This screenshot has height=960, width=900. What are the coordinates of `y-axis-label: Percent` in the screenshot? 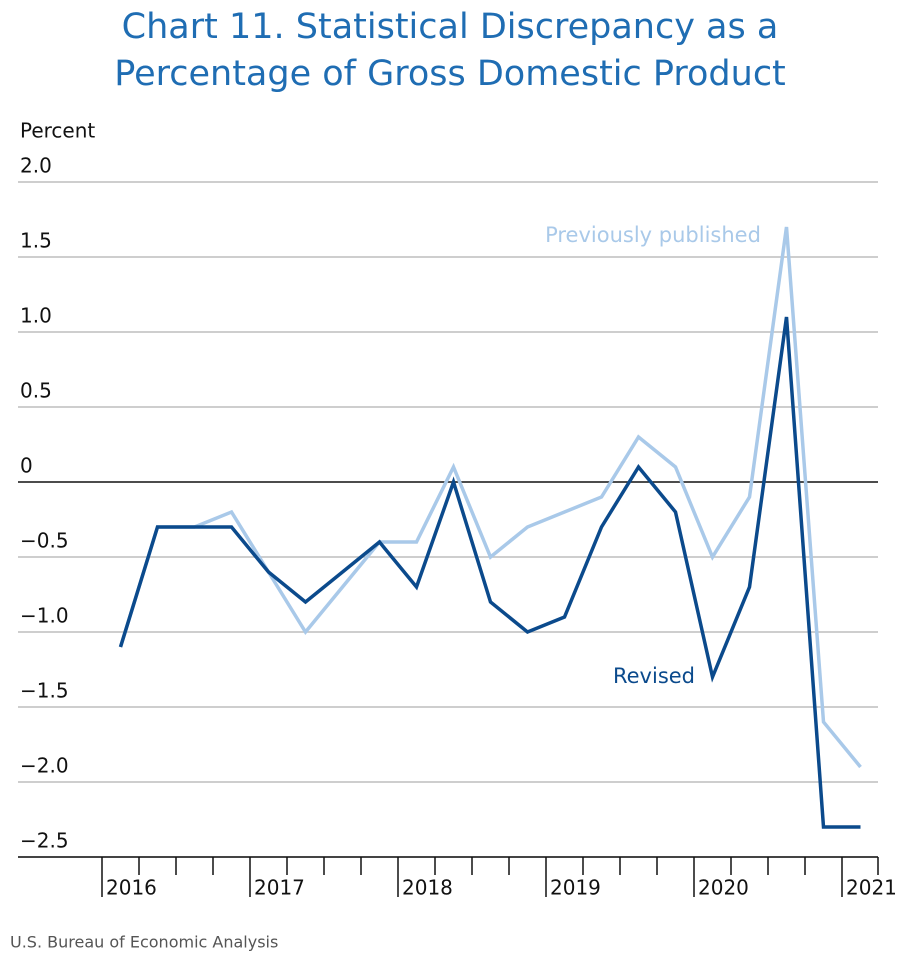 It's located at (57, 131).